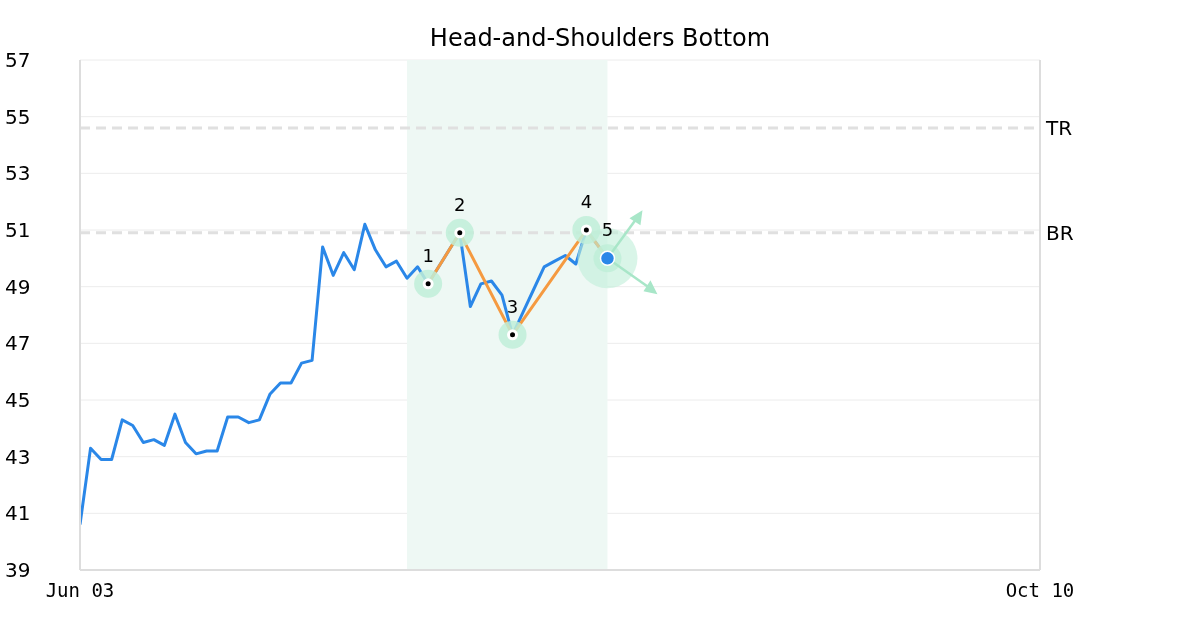 The image size is (1200, 630). What do you see at coordinates (512, 306) in the screenshot?
I see `annotation: 3` at bounding box center [512, 306].